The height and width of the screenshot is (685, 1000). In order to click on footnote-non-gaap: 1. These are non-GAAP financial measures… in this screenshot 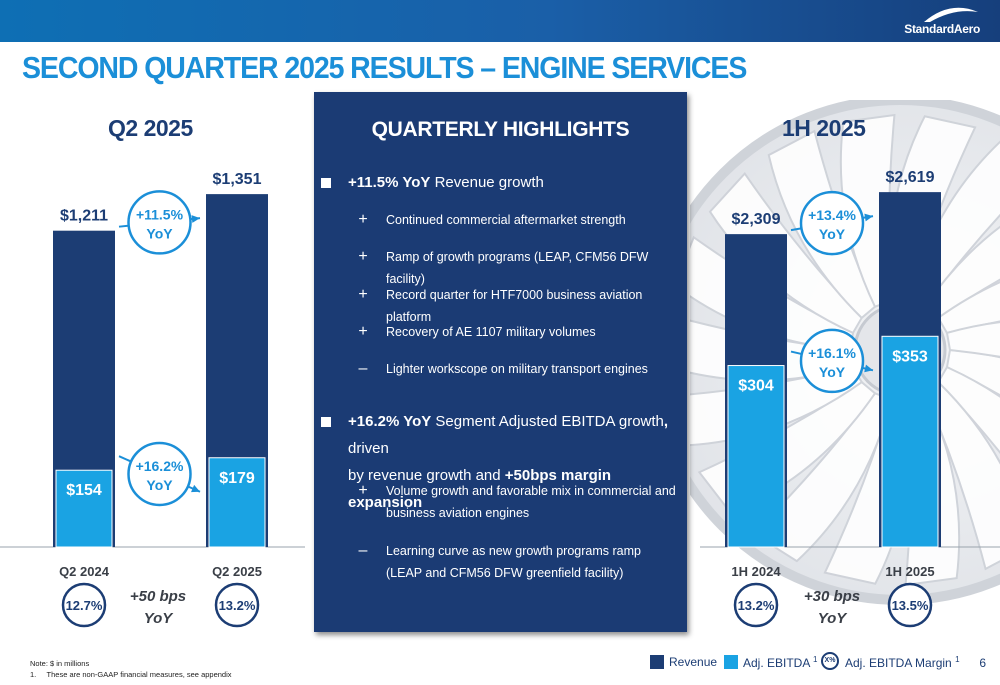, I will do `click(131, 674)`.